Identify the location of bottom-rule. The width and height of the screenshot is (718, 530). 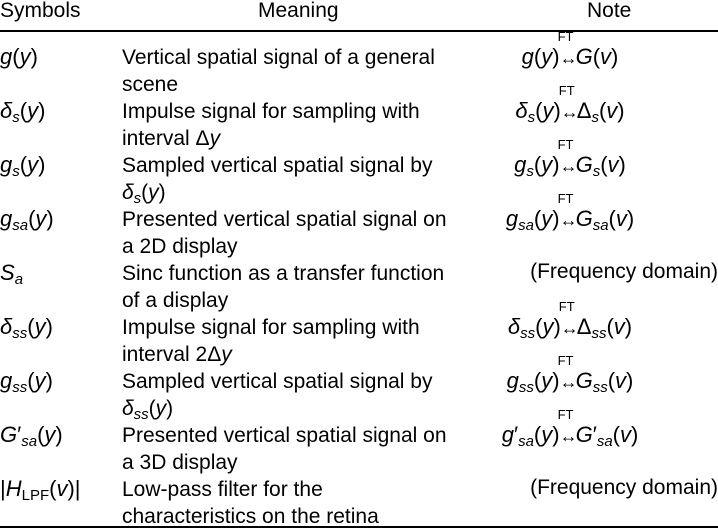
(359, 527).